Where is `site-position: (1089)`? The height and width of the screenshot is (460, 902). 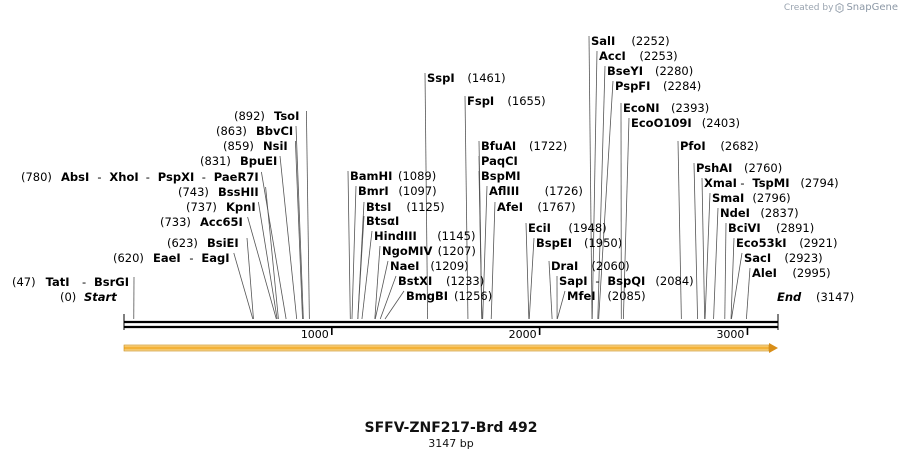 site-position: (1089) is located at coordinates (417, 176).